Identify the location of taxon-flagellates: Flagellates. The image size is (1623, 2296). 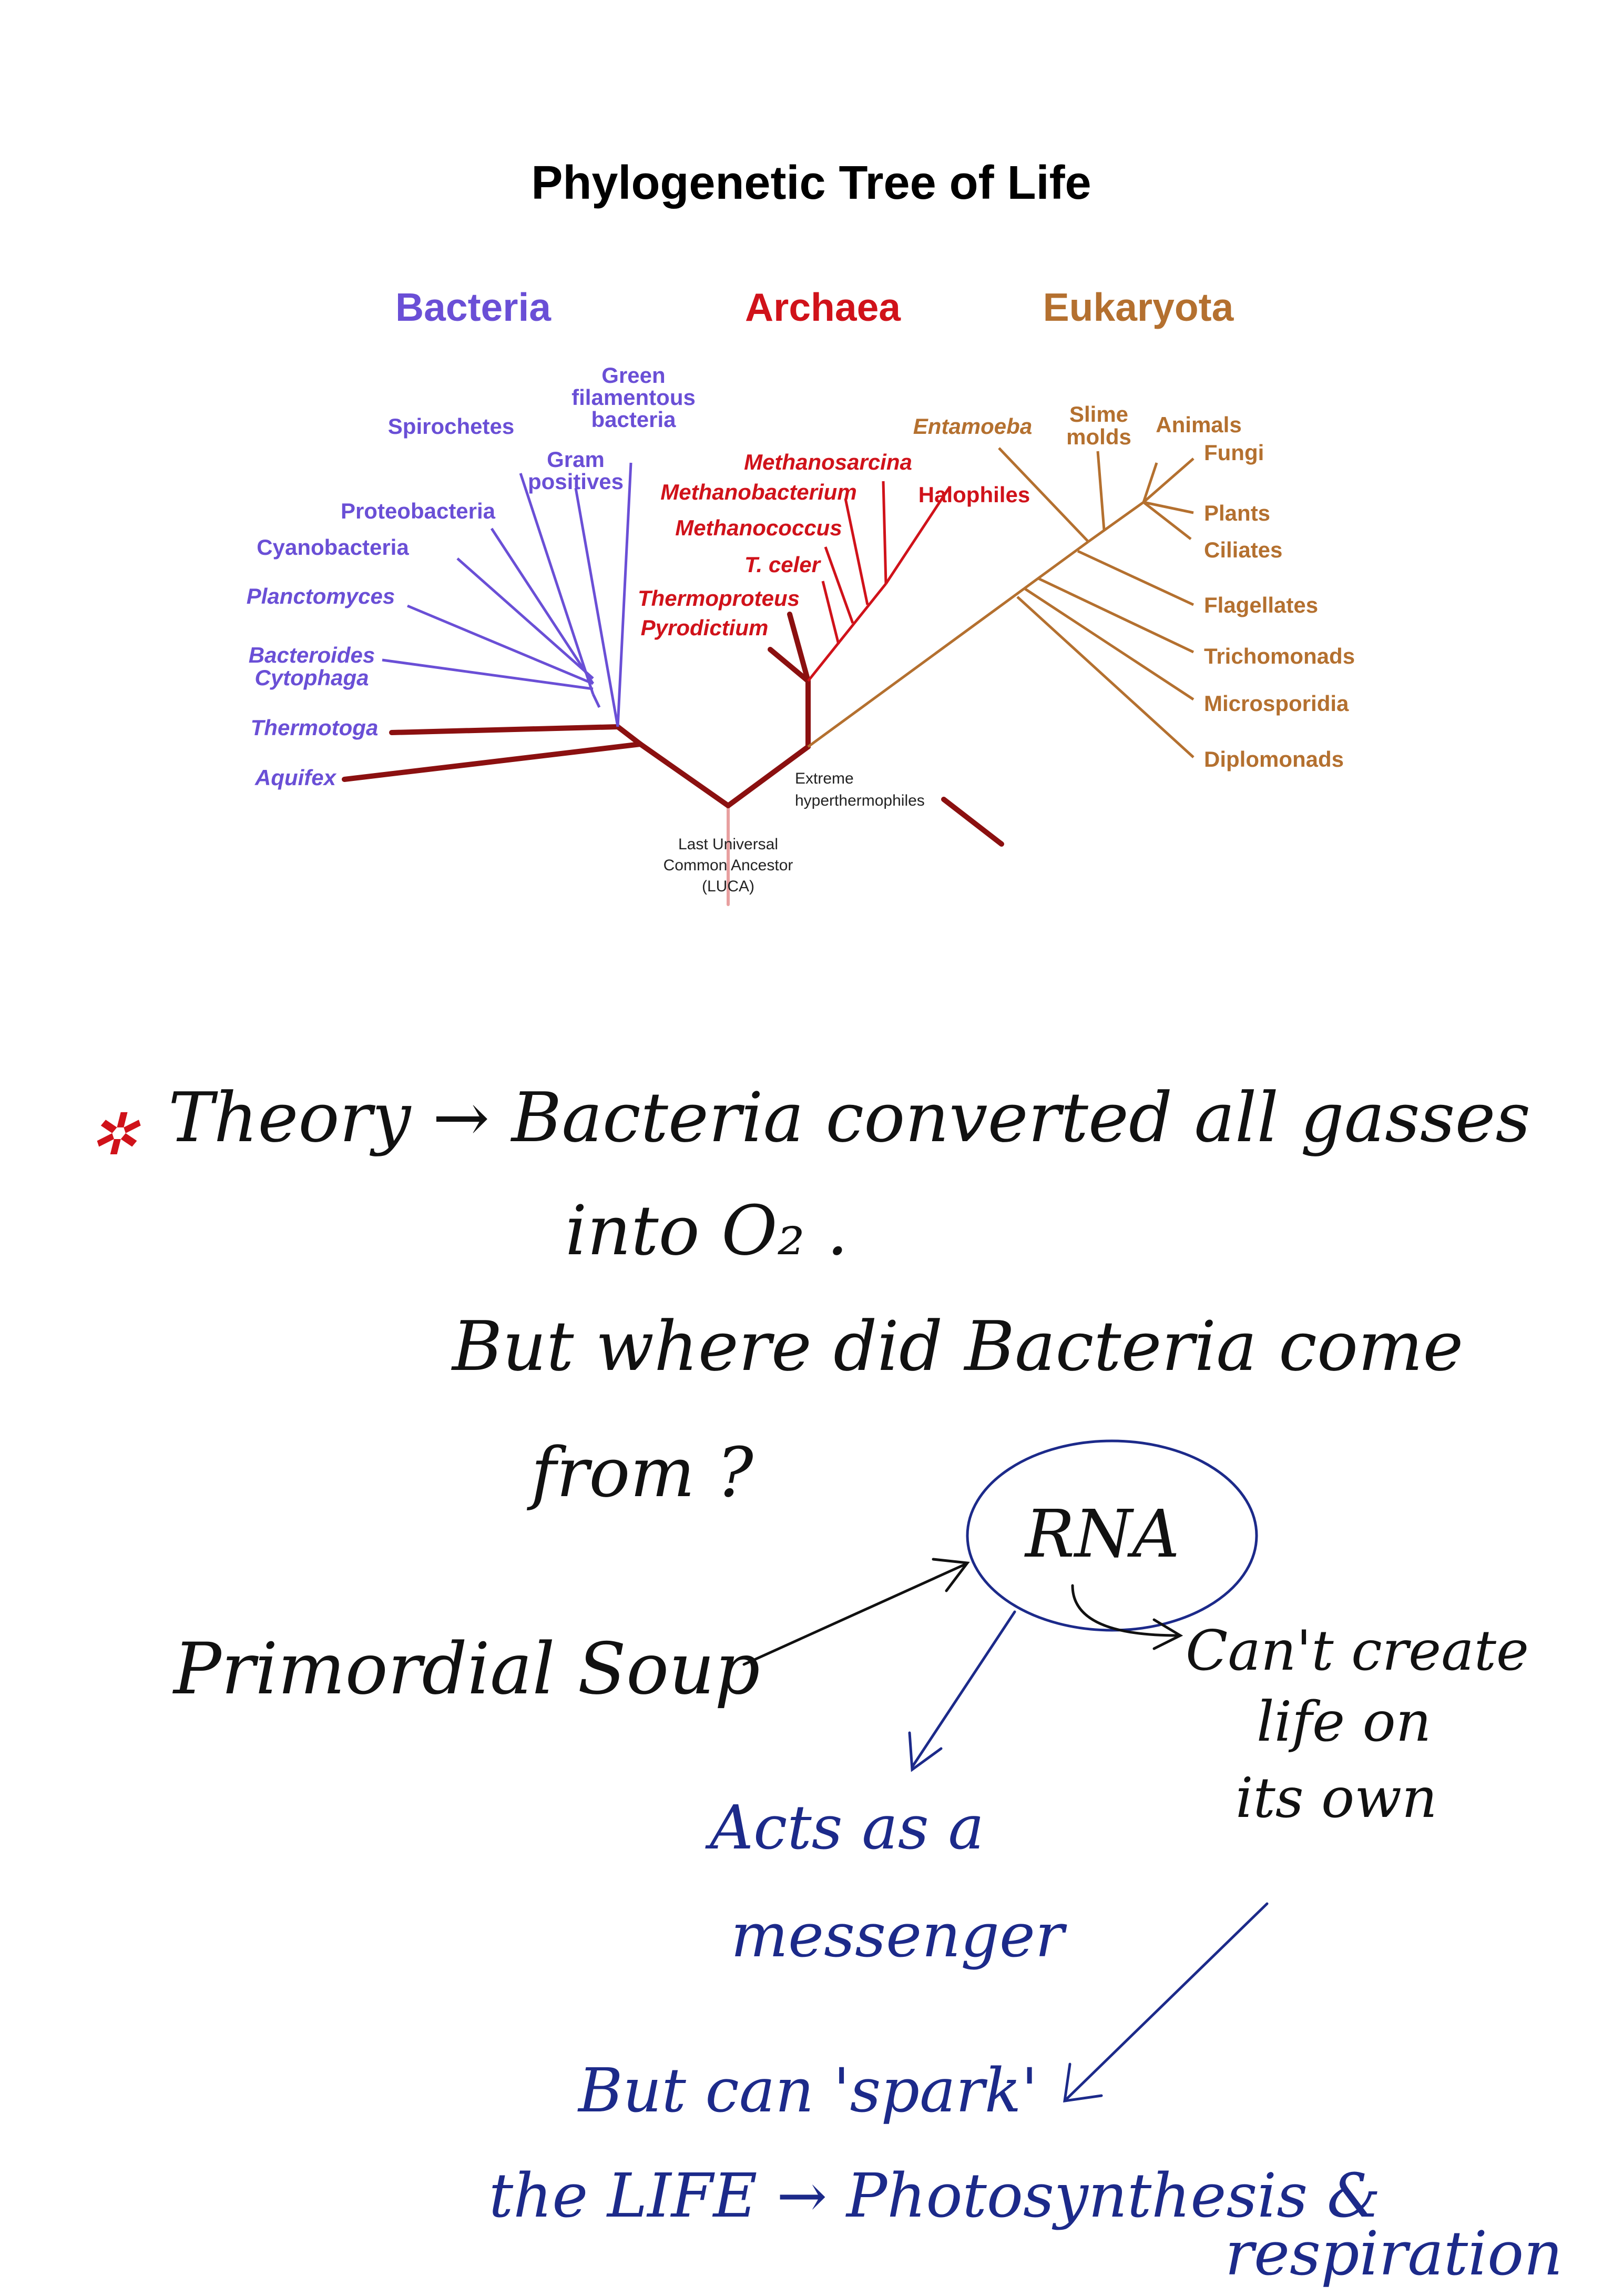
(1261, 605).